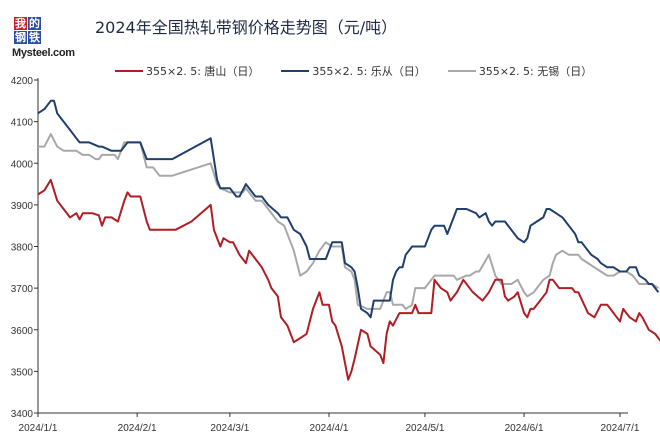 The height and width of the screenshot is (440, 660). What do you see at coordinates (22, 289) in the screenshot?
I see `y-tick-label: 3700` at bounding box center [22, 289].